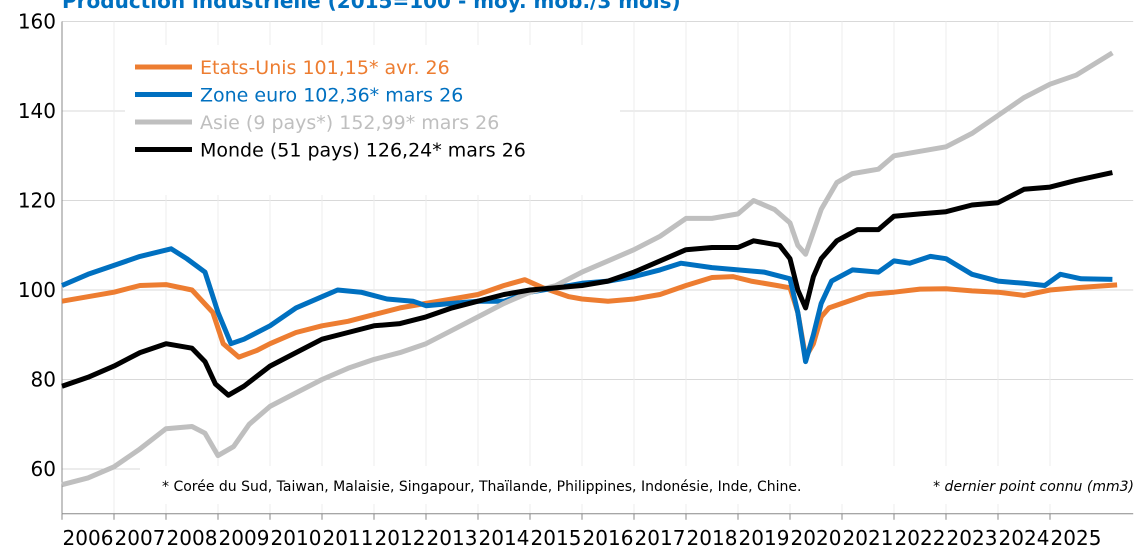 Image resolution: width=1146 pixels, height=551 pixels. What do you see at coordinates (972, 538) in the screenshot?
I see `x-tick-label: 2023` at bounding box center [972, 538].